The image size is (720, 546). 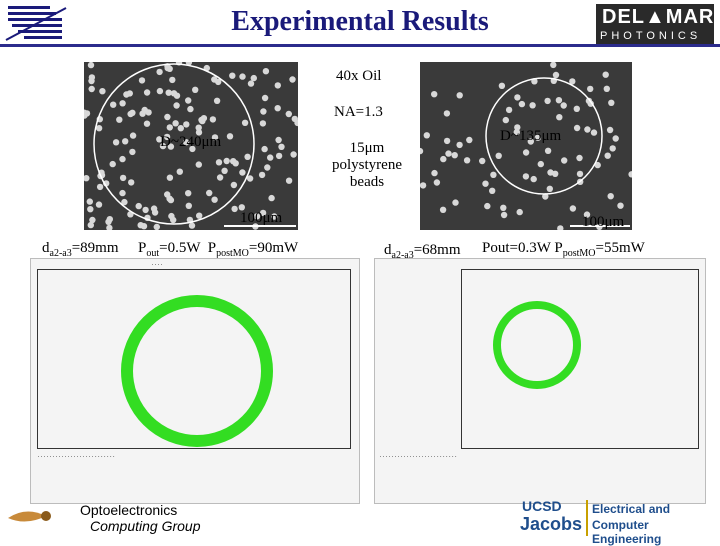 What do you see at coordinates (587, 518) in the screenshot?
I see `footer-divider` at bounding box center [587, 518].